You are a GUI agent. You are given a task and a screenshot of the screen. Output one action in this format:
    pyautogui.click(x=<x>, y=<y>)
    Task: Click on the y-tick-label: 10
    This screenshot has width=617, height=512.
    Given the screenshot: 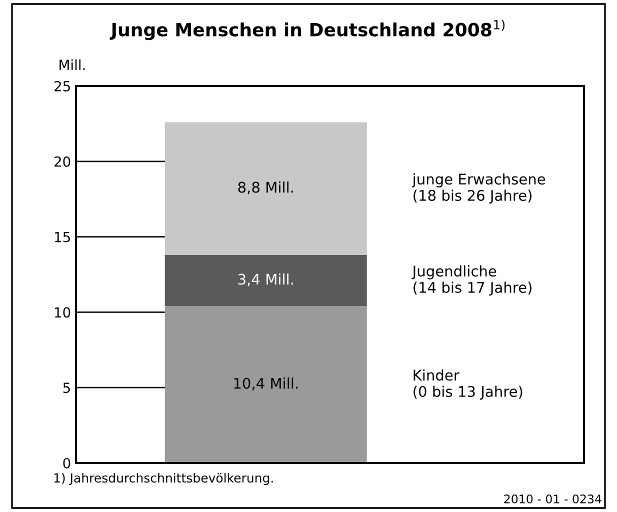 What is the action you would take?
    pyautogui.click(x=62, y=312)
    